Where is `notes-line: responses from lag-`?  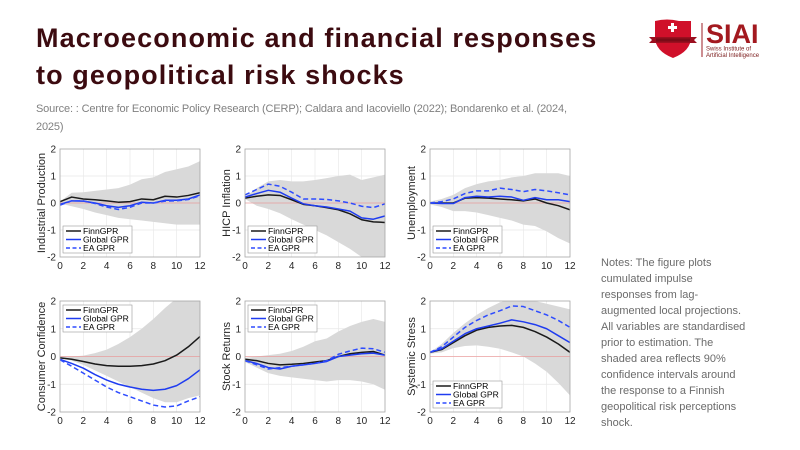 notes-line: responses from lag- is located at coordinates (650, 295).